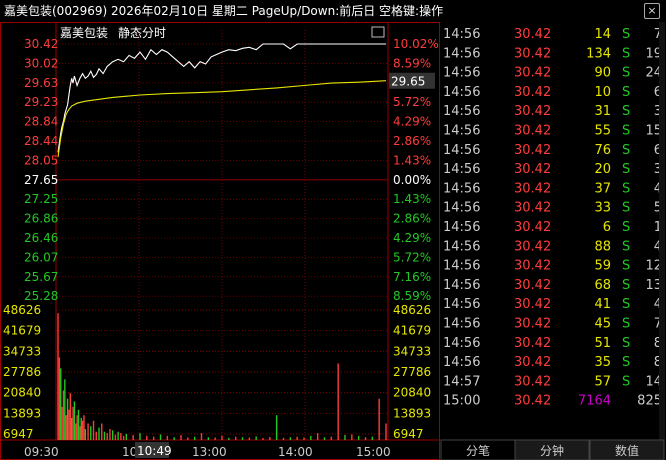  I want to click on tick-count: 6, so click(658, 92).